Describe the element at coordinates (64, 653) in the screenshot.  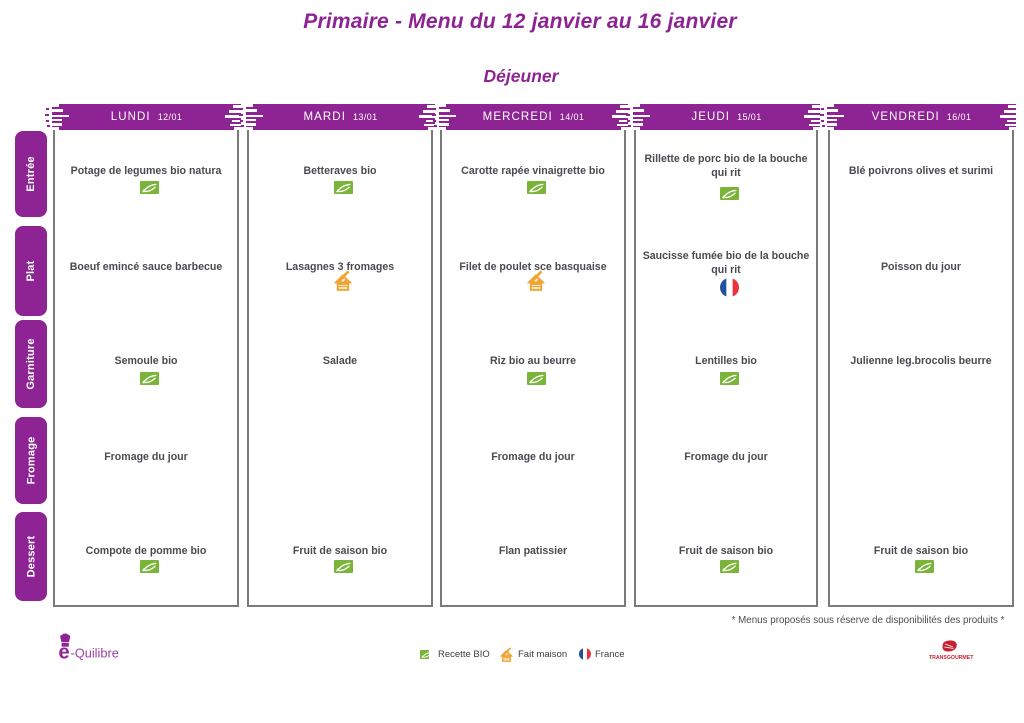
I see `svg-text: e` at that location.